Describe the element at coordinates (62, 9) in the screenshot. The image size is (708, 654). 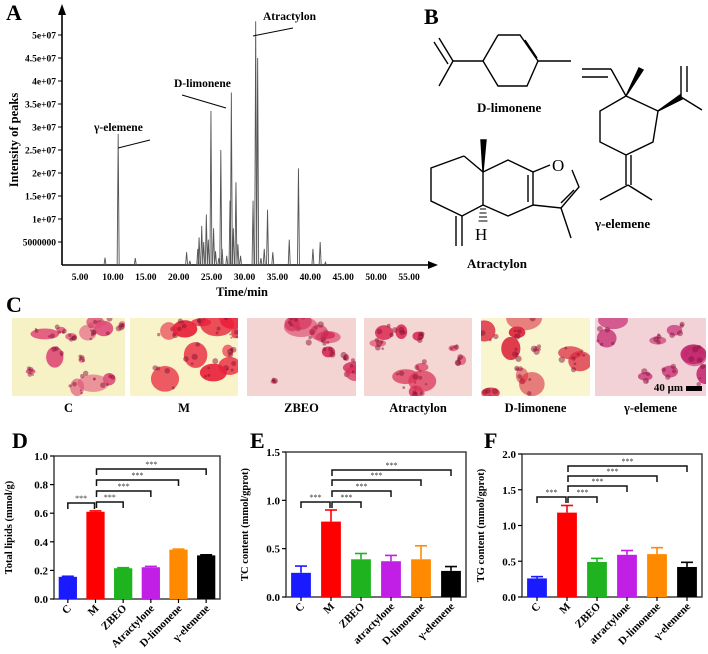
I see `y-axis-arrow-icon` at that location.